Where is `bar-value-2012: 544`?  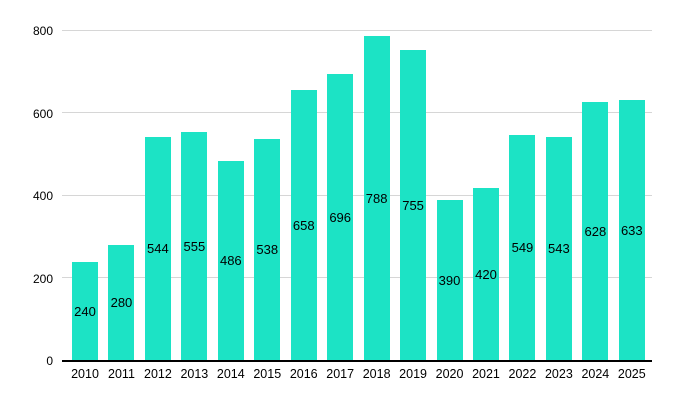
bar-value-2012: 544 is located at coordinates (158, 248).